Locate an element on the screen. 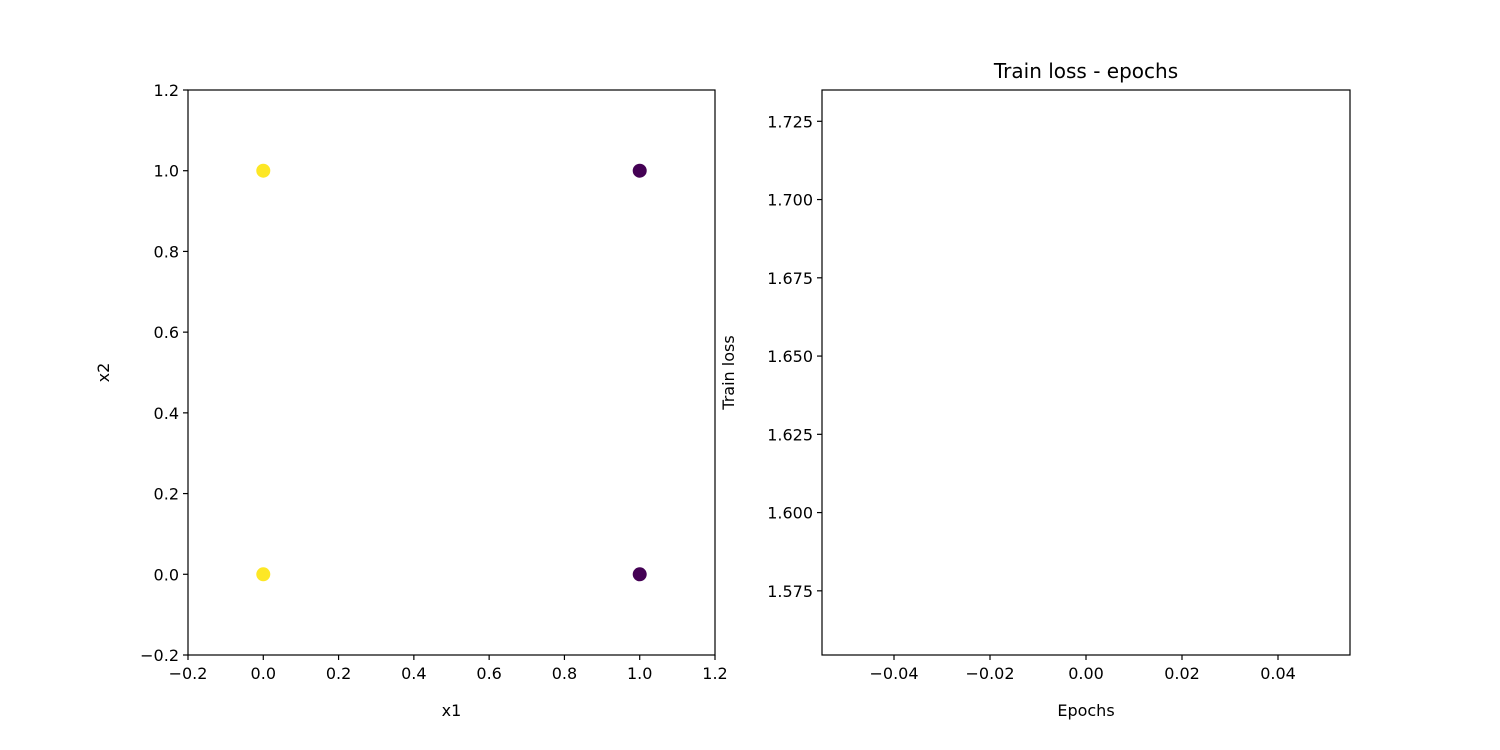 The height and width of the screenshot is (750, 1500). scatter-y-tick-label: 0.8 is located at coordinates (166, 251).